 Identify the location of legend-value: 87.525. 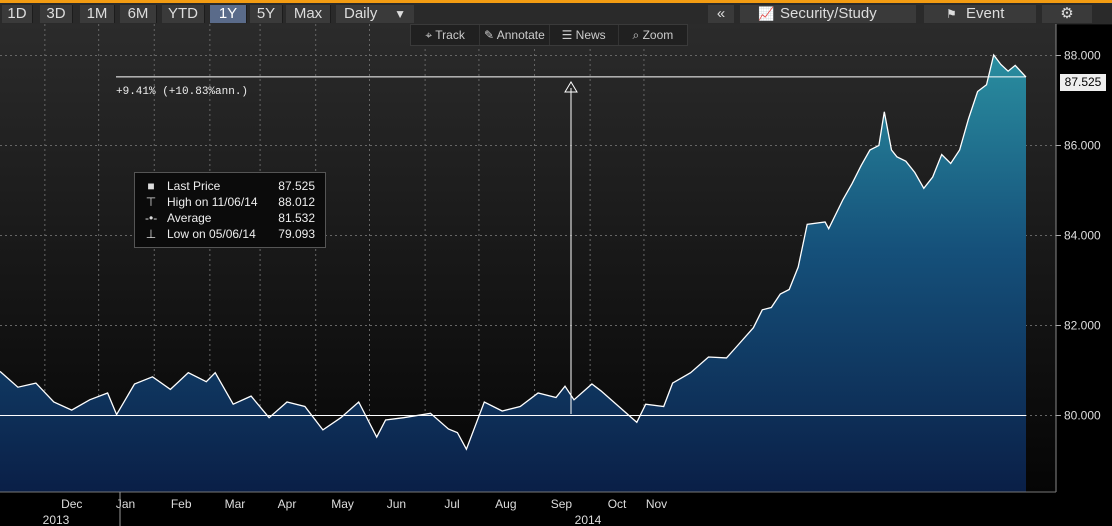
(296, 186).